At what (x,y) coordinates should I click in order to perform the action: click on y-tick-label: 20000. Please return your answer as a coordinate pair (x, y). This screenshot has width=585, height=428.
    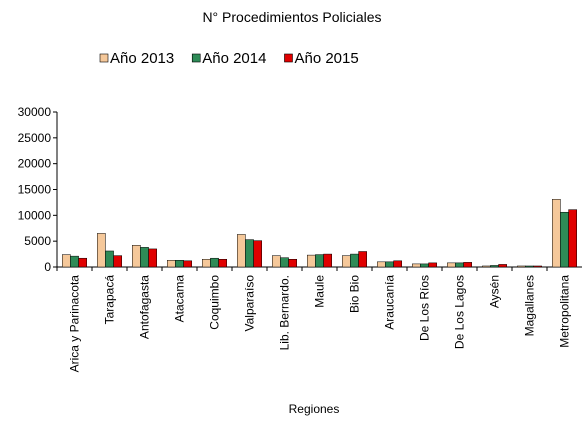
    Looking at the image, I should click on (35, 164).